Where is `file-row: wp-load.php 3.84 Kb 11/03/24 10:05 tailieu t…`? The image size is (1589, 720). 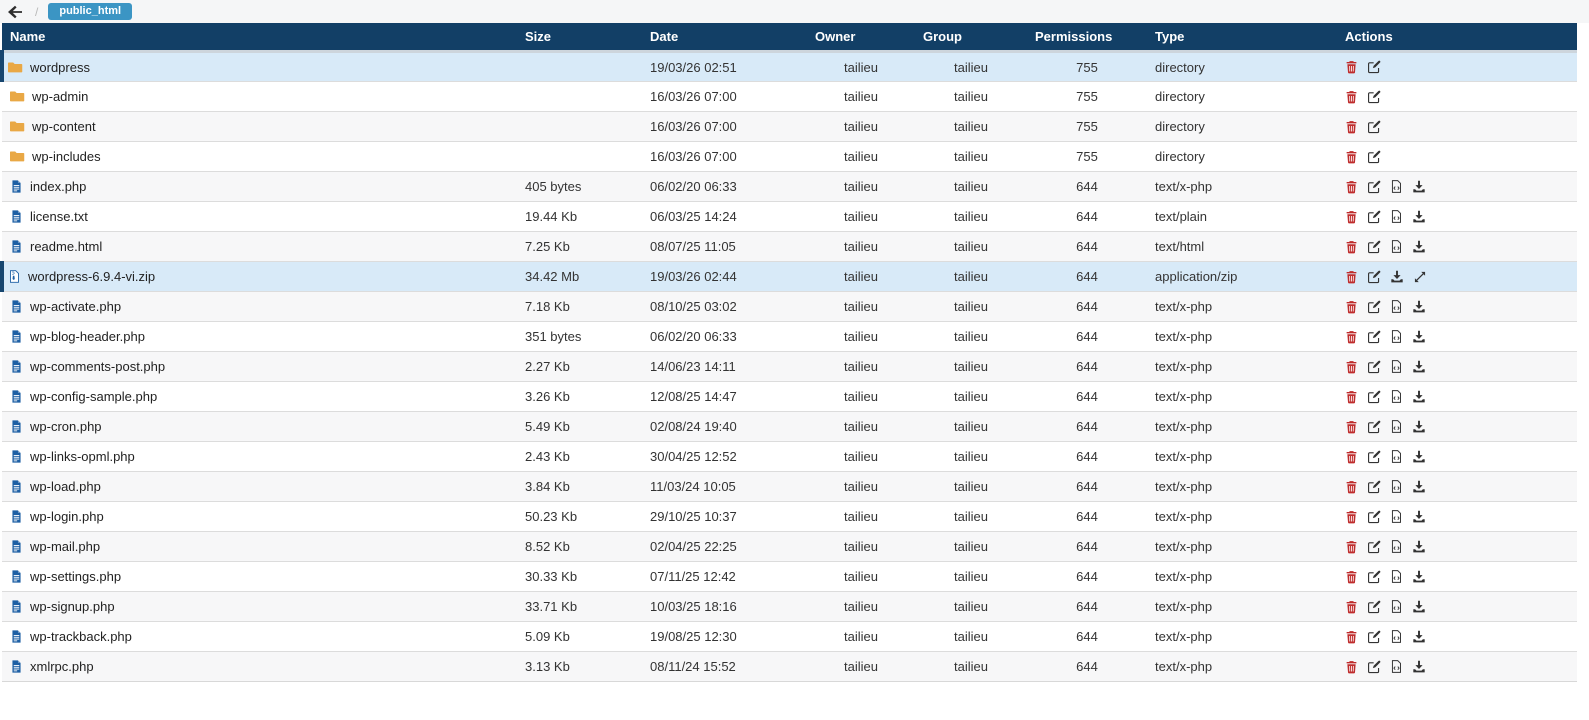 file-row: wp-load.php 3.84 Kb 11/03/24 10:05 tailieu t… is located at coordinates (789, 486).